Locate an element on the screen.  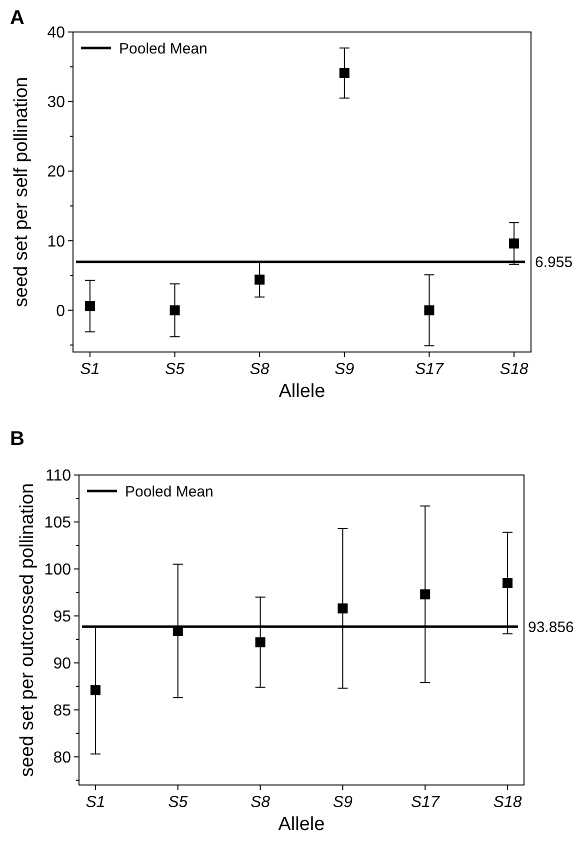
chart-title: A is located at coordinates (17, 18).